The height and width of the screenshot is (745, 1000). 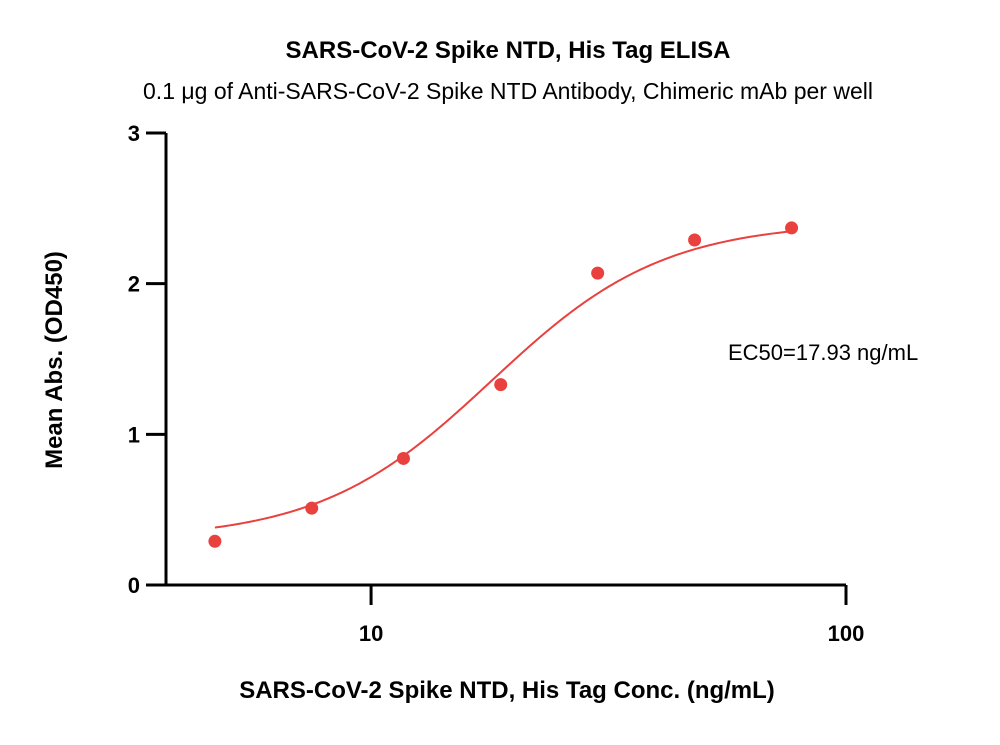 I want to click on y-tick-label: 0, so click(x=134, y=585).